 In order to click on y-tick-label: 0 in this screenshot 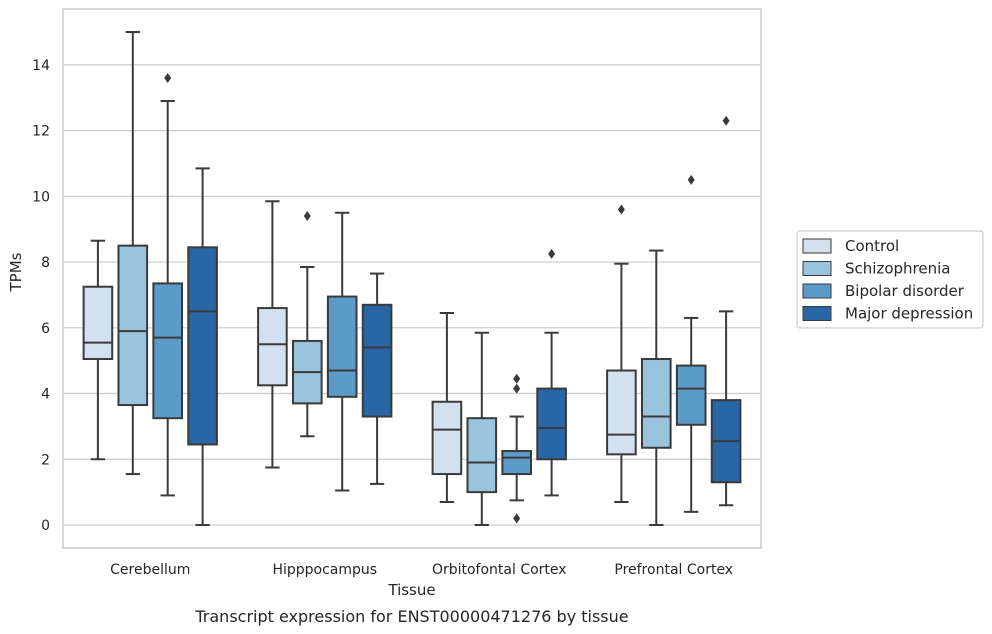, I will do `click(45, 526)`.